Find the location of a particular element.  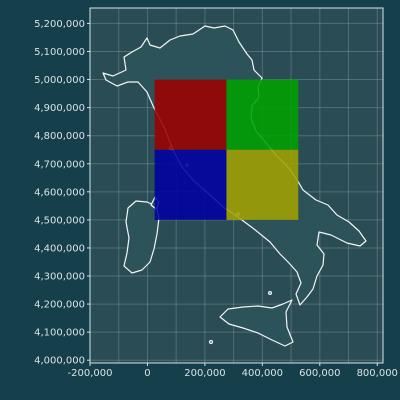

quadrant-top-left is located at coordinates (190, 114).